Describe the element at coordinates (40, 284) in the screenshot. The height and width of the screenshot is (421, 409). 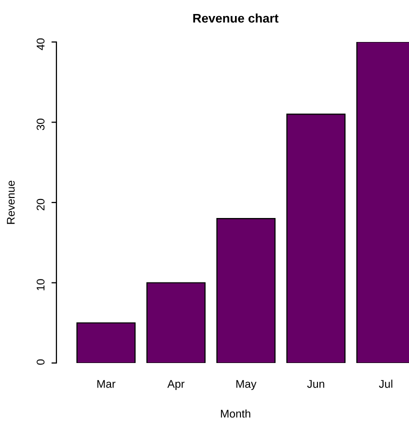
I see `y-tick-label: 10` at that location.